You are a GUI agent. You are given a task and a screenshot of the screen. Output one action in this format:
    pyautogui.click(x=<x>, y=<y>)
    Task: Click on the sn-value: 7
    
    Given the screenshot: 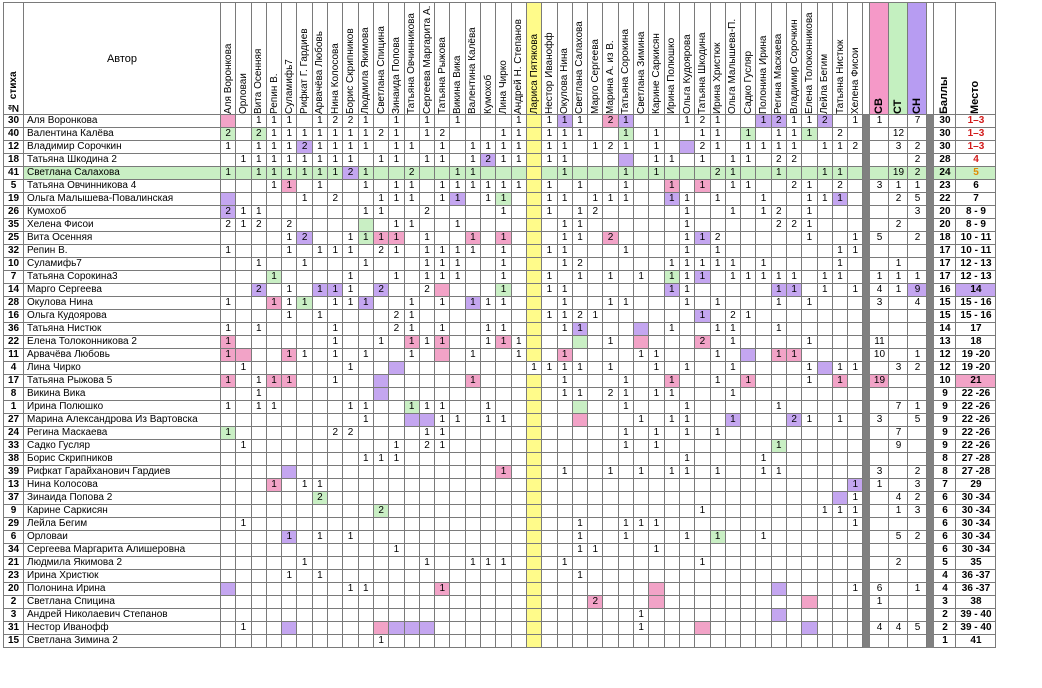 What is the action you would take?
    pyautogui.click(x=917, y=121)
    